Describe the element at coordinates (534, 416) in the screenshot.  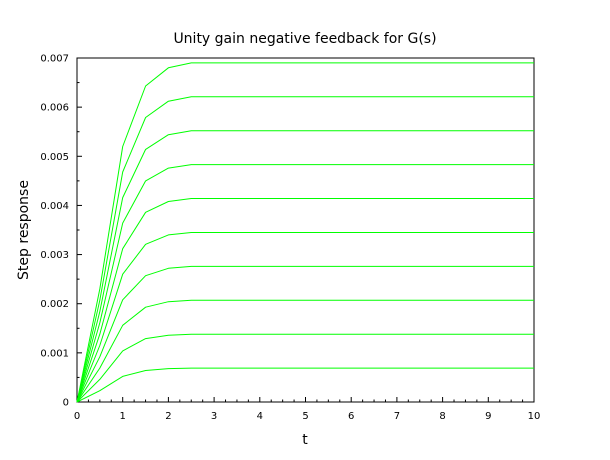
I see `x-tick-label: 10` at that location.